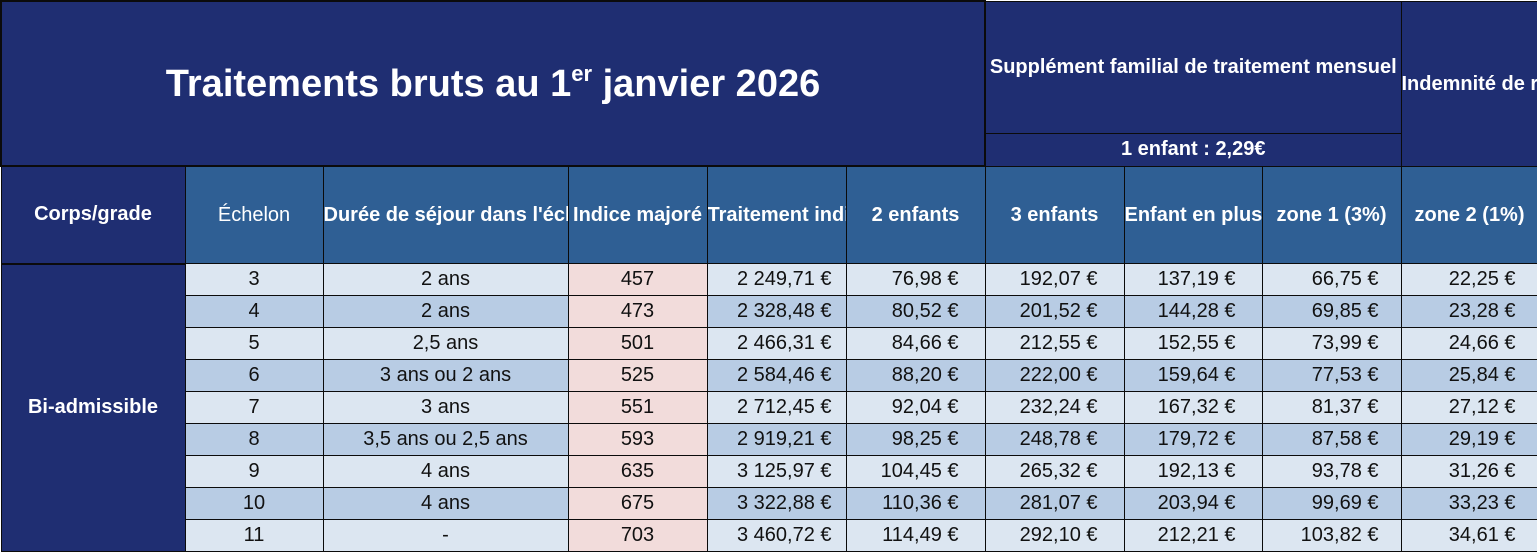 Image resolution: width=1537 pixels, height=552 pixels. What do you see at coordinates (1193, 535) in the screenshot?
I see `cell-enfant-plus: 212,21 €` at bounding box center [1193, 535].